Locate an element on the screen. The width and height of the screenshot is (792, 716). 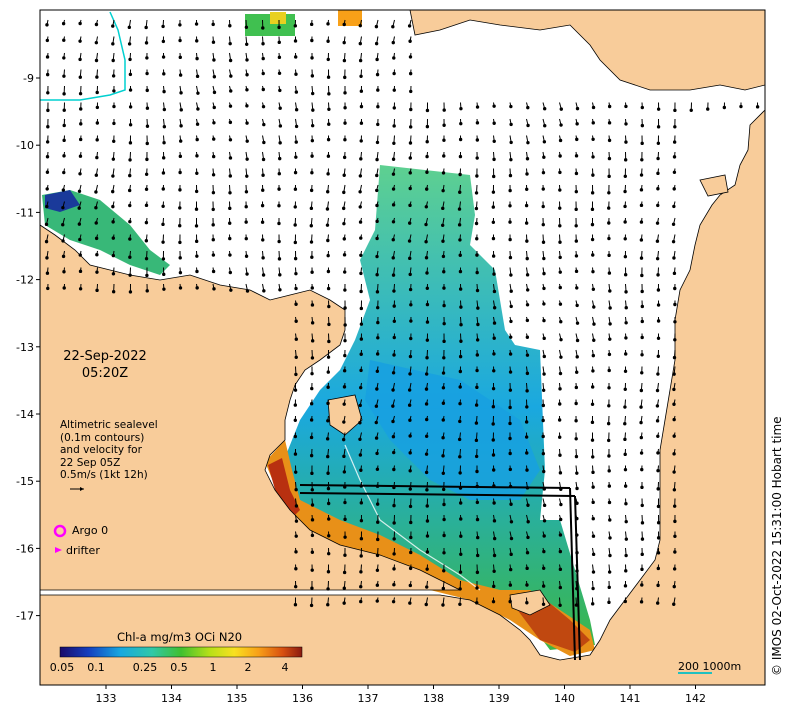
copyright-text: © IMOS 02-Oct-2022 15:31:00 Hobart time is located at coordinates (777, 546).